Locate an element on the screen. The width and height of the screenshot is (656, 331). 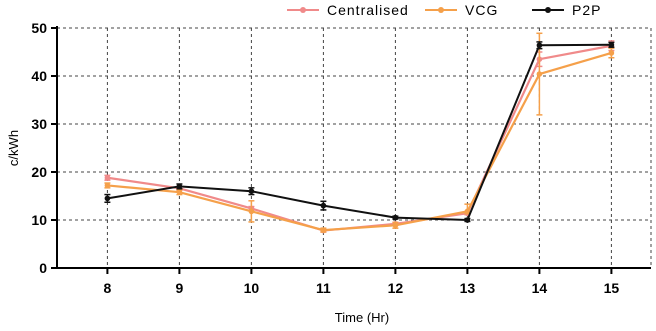
y-tick-label: 30 is located at coordinates (39, 124).